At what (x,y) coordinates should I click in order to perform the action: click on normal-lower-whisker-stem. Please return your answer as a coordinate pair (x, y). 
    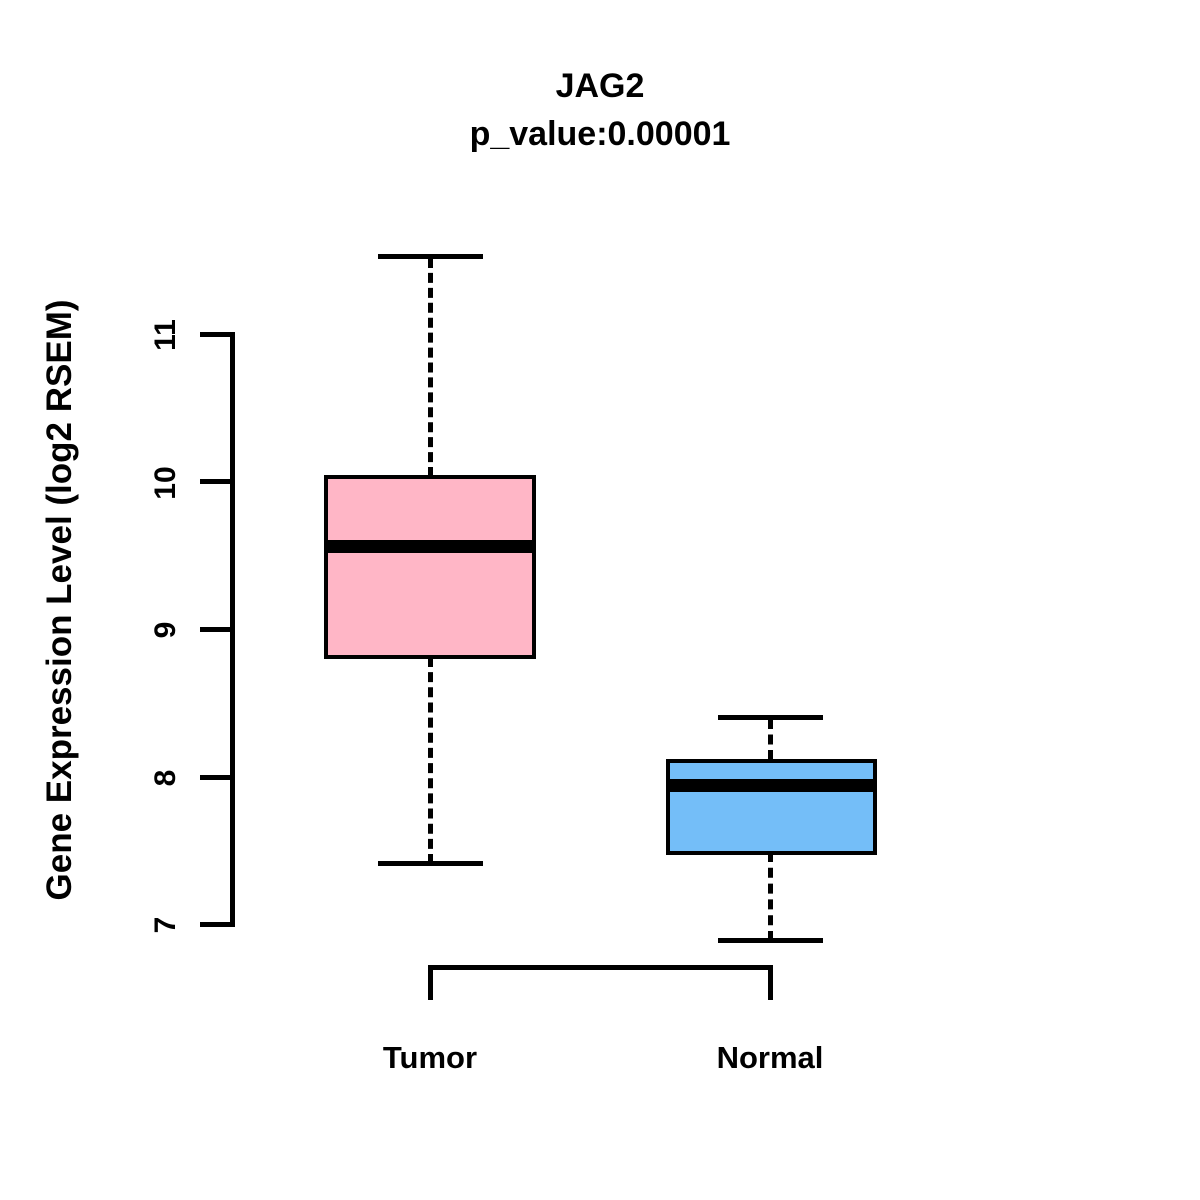
    Looking at the image, I should click on (770, 896).